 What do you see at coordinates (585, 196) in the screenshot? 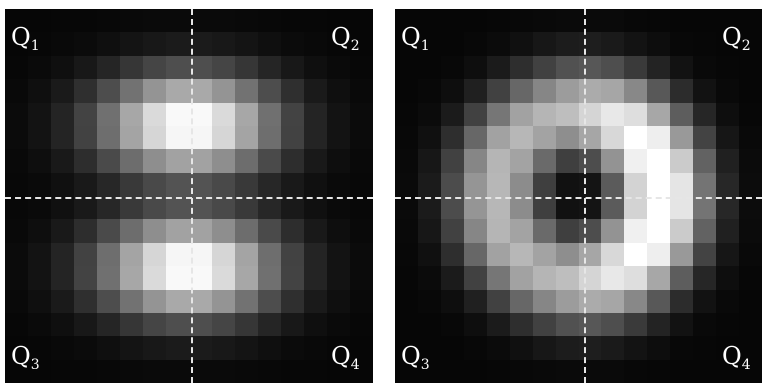
I see `right-vertical-guide` at bounding box center [585, 196].